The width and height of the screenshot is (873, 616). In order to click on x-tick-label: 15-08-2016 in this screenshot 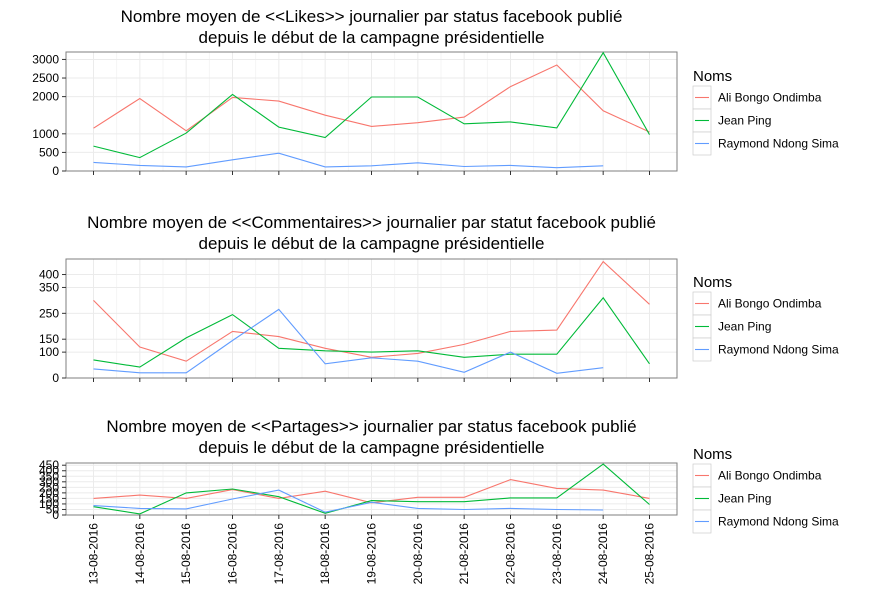, I will do `click(186, 554)`.